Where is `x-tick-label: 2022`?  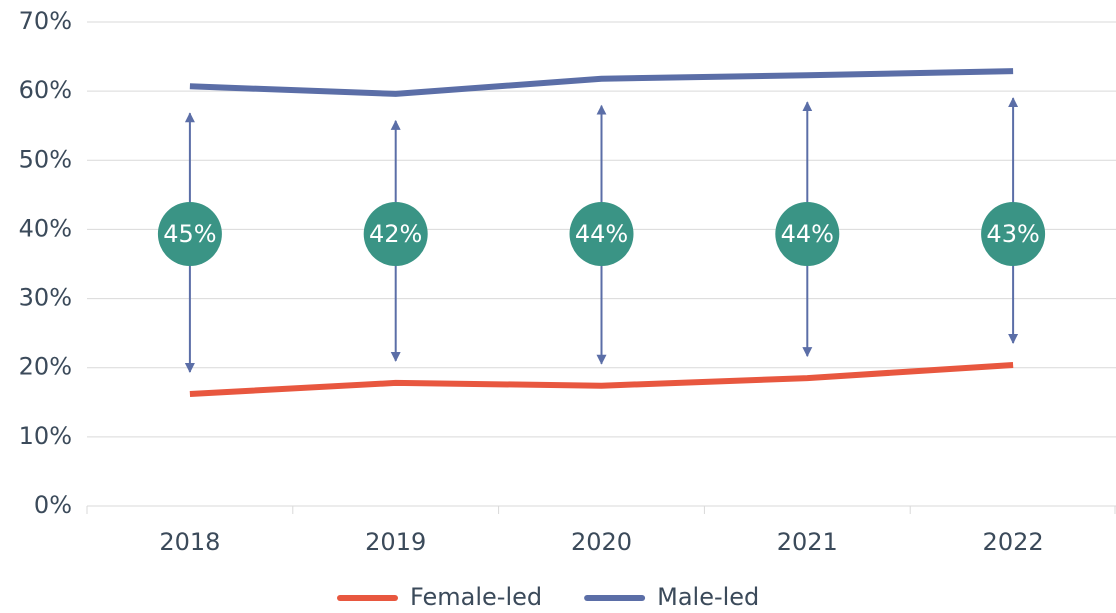
x-tick-label: 2022 is located at coordinates (1013, 542).